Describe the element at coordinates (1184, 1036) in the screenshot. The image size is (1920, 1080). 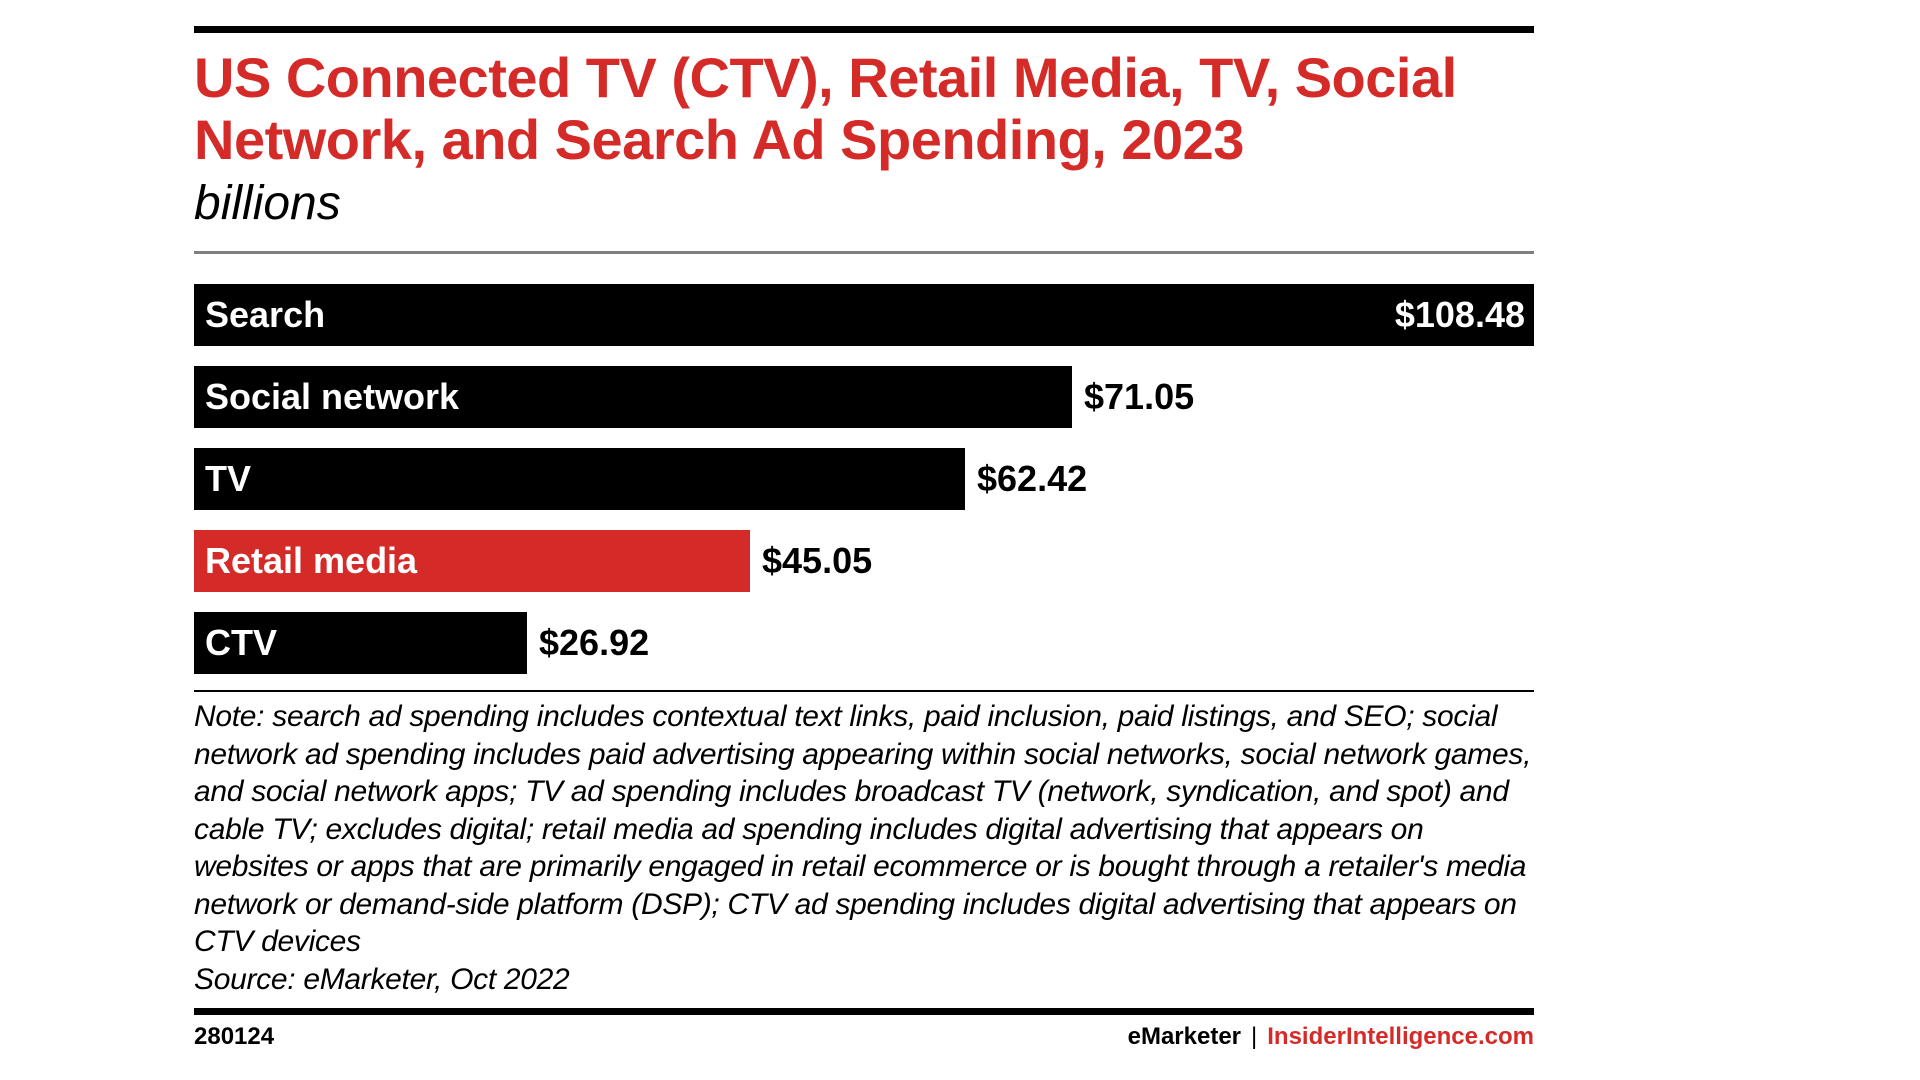
I see `brand-name: eMarketer` at that location.